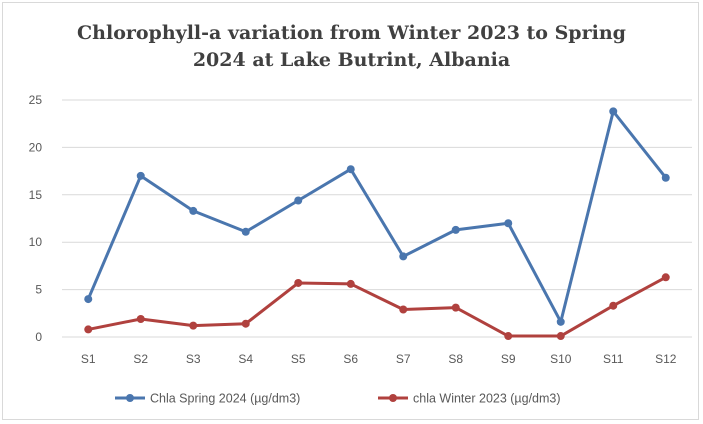 Image resolution: width=703 pixels, height=424 pixels. Describe the element at coordinates (508, 359) in the screenshot. I see `x-tick-label: S9` at that location.